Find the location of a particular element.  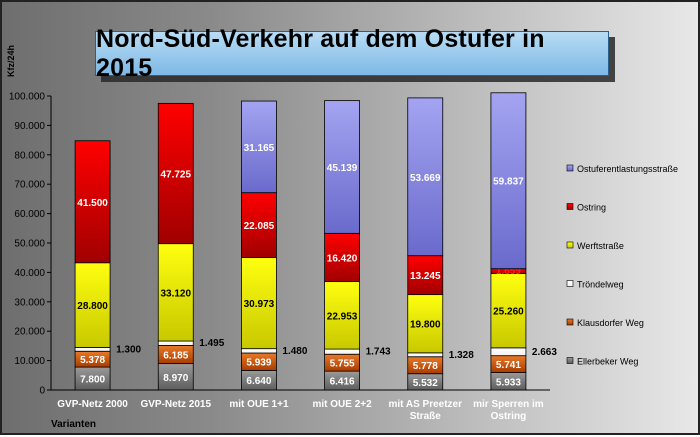

data-label: 41.500 is located at coordinates (92, 203).